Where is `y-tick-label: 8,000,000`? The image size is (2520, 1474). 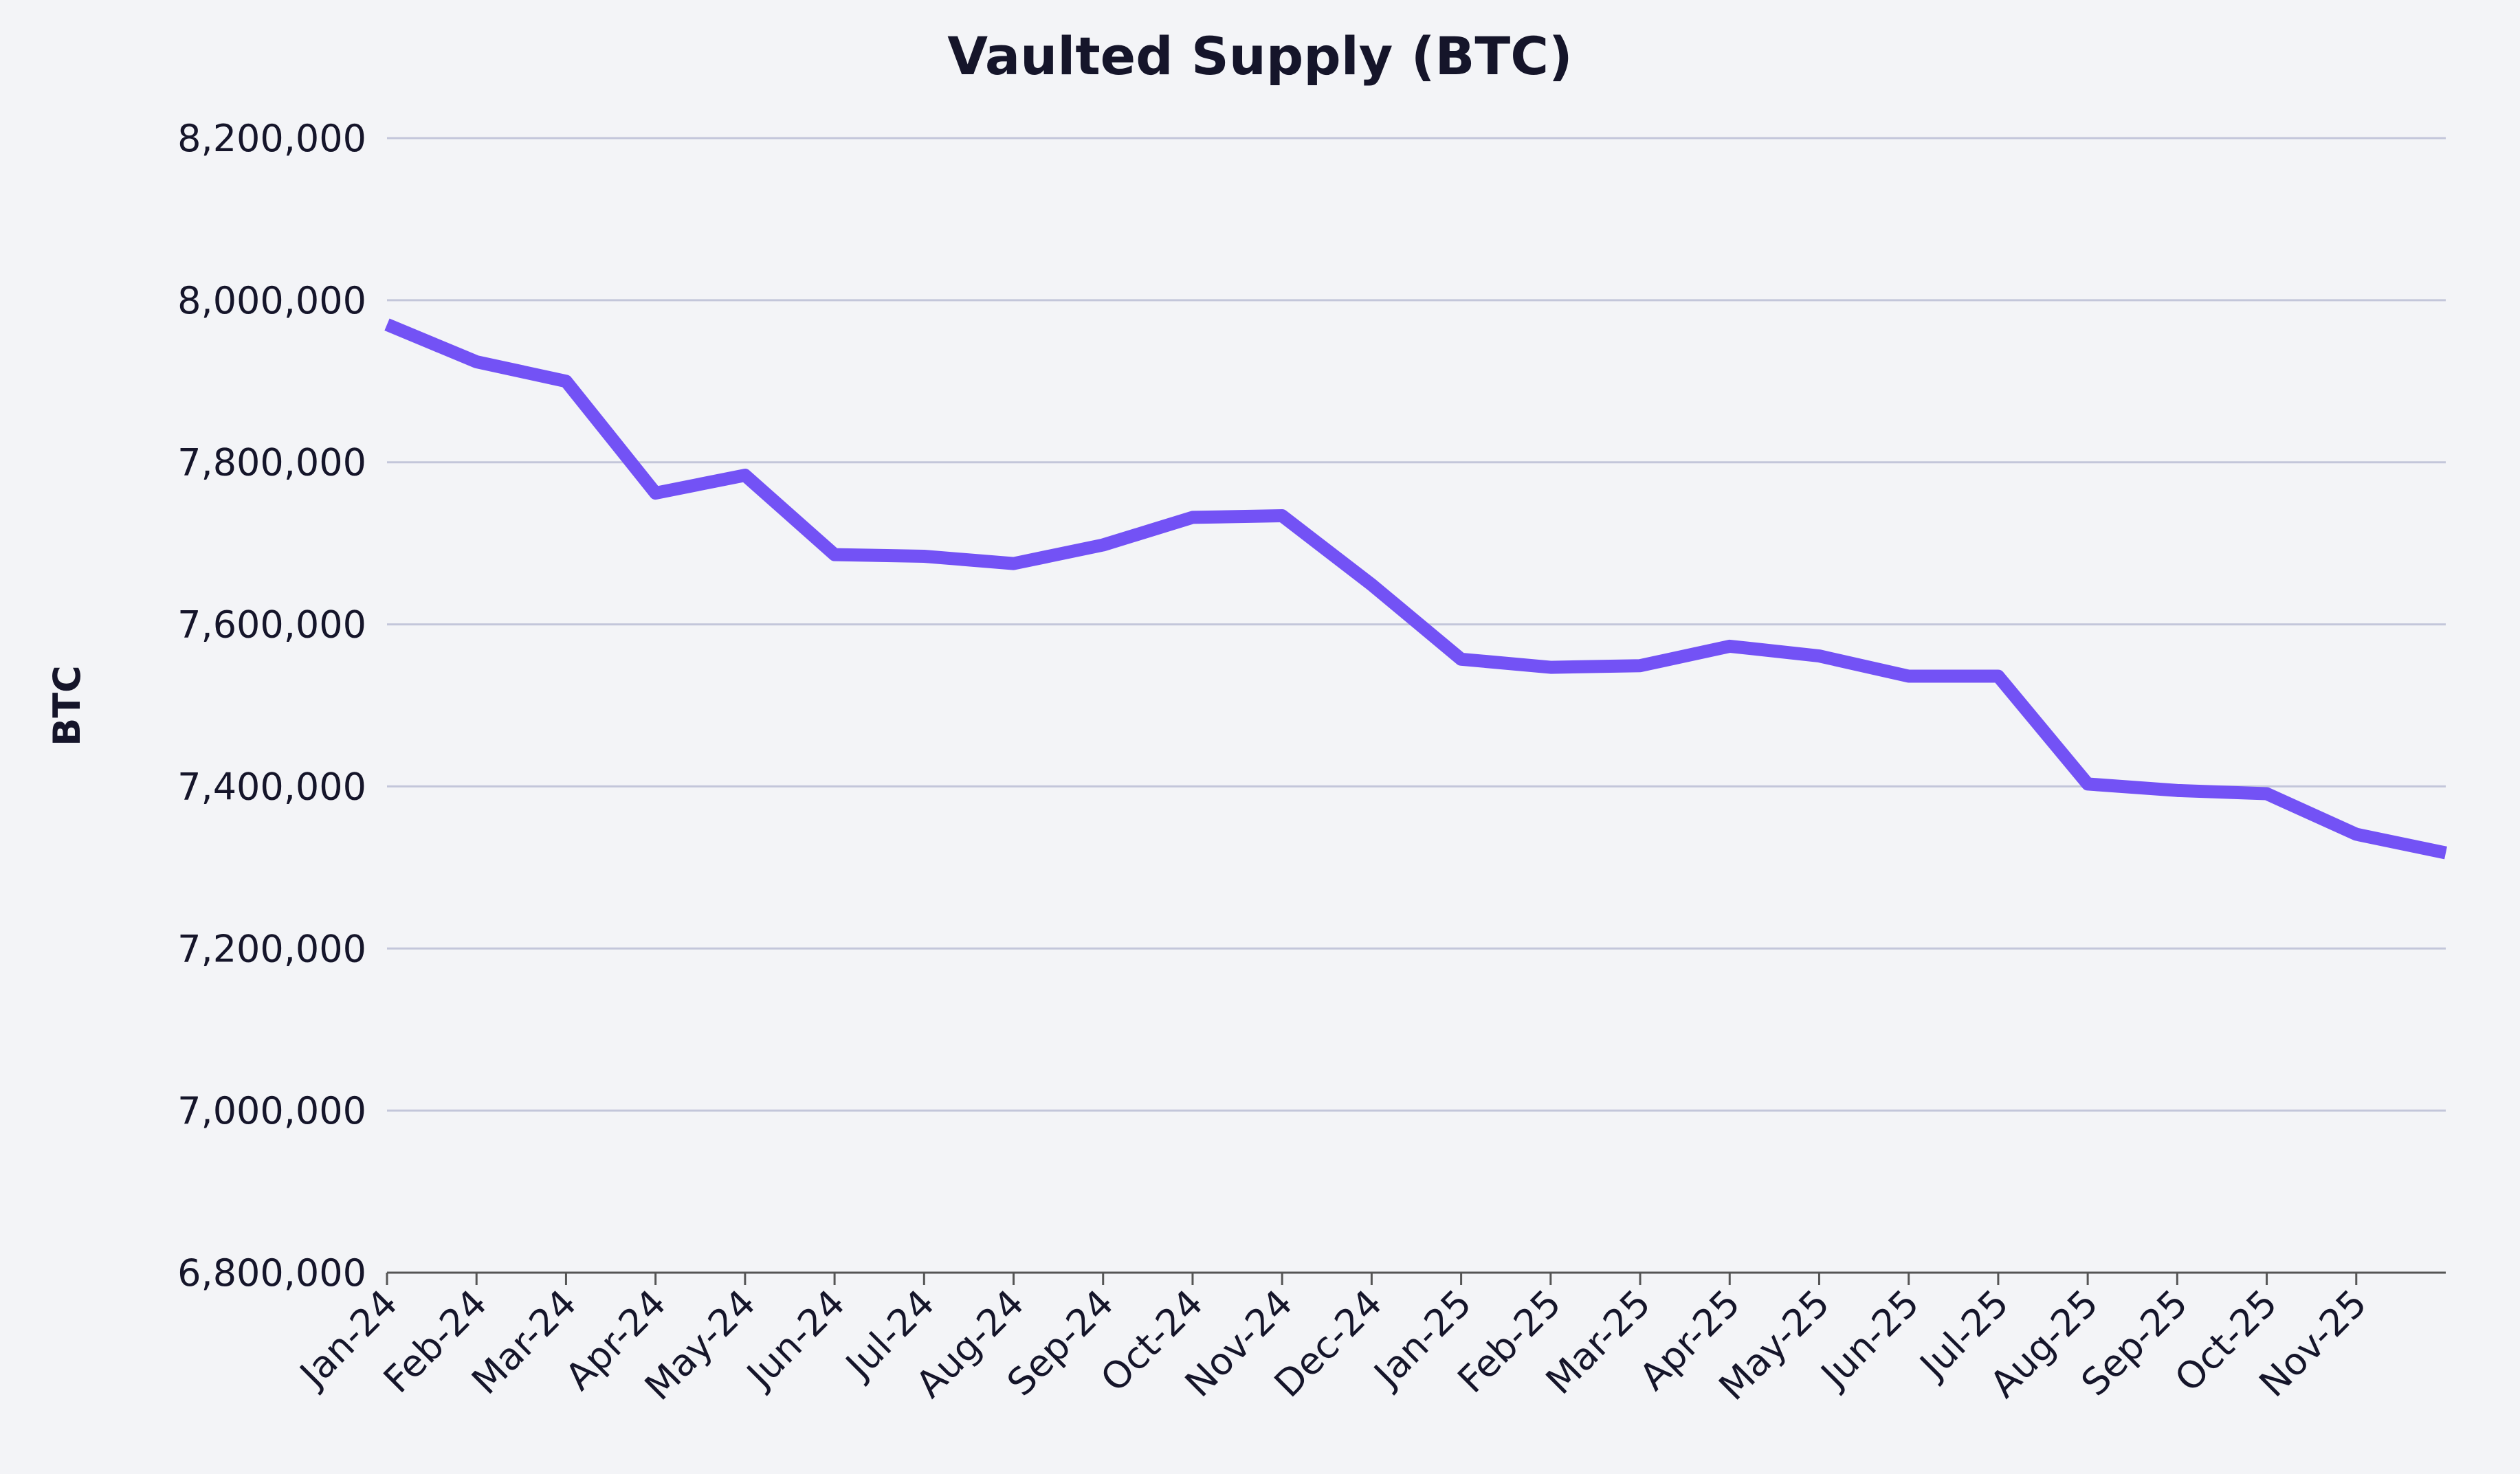
y-tick-label: 8,000,000 is located at coordinates (271, 300).